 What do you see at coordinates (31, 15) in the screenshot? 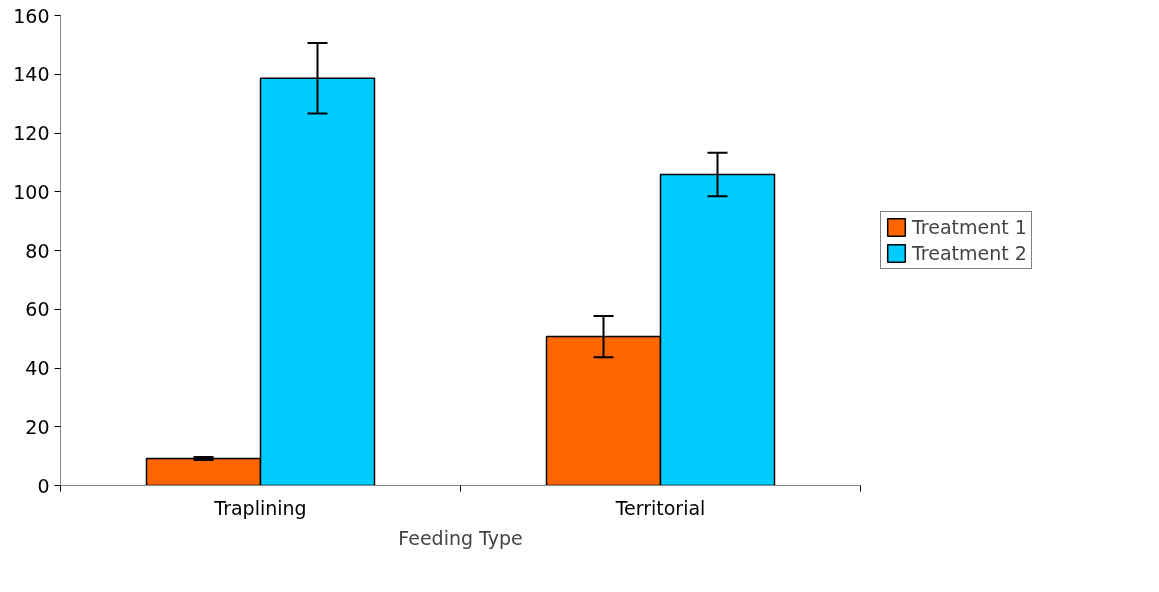
I see `y-tick-label: 160` at bounding box center [31, 15].